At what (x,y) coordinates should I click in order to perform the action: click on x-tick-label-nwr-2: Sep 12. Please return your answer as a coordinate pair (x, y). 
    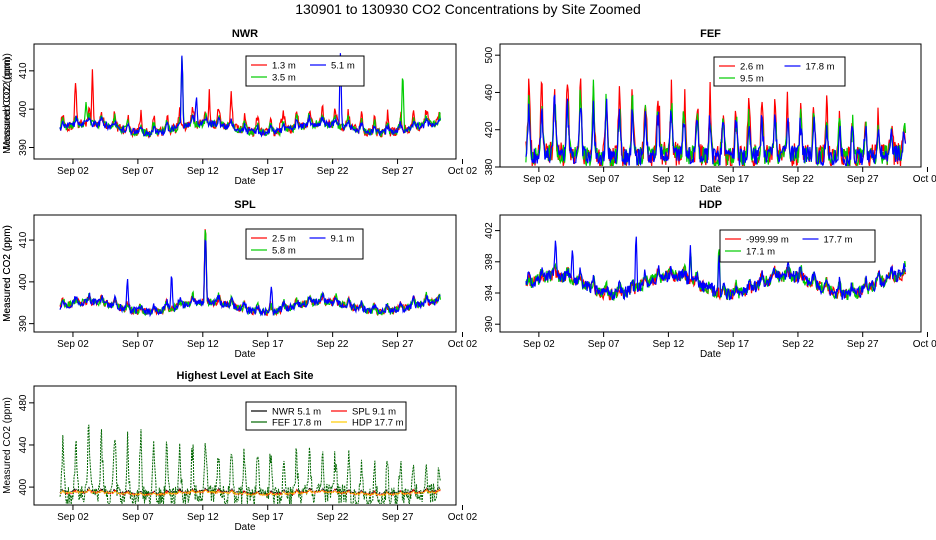
    Looking at the image, I should click on (203, 171).